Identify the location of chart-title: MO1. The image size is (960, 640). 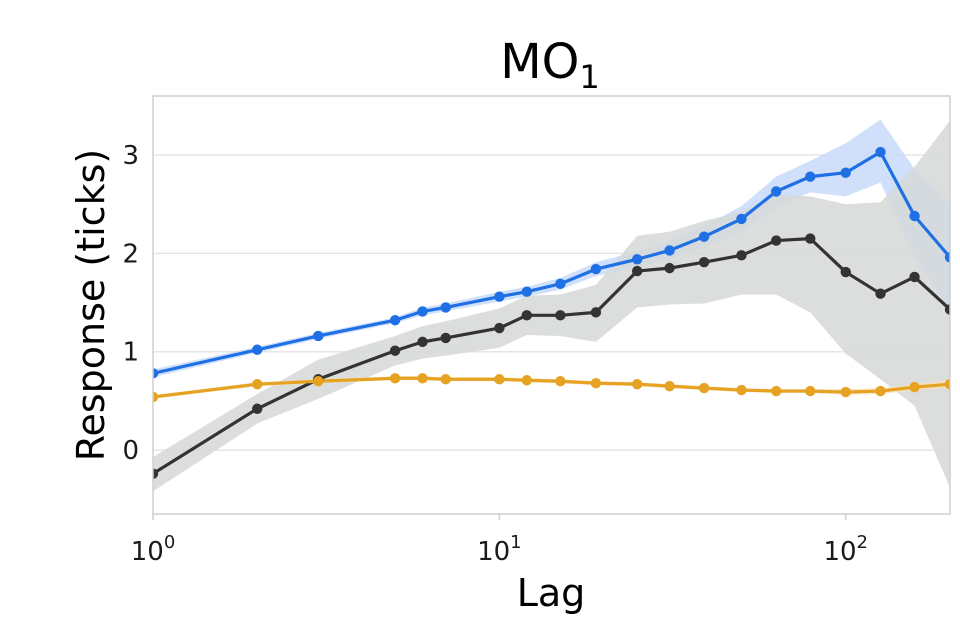
(550, 65).